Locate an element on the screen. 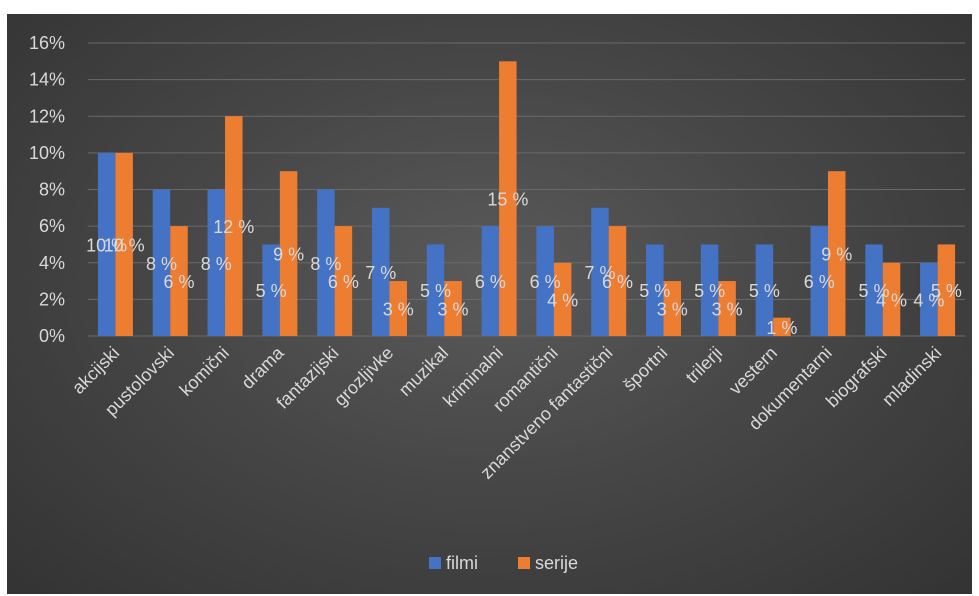 The height and width of the screenshot is (596, 979). y-tick-label: 6% is located at coordinates (52, 226).